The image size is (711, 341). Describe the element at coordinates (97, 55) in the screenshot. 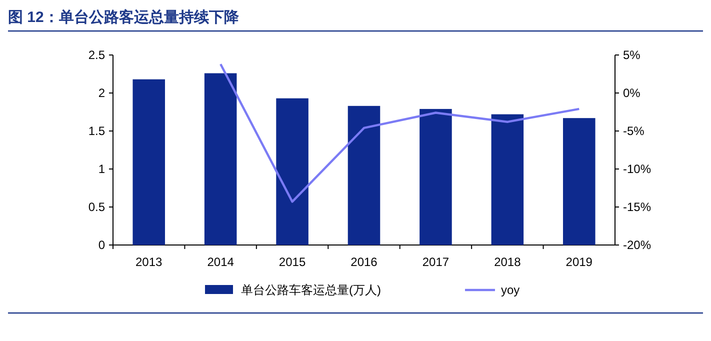

I see `y-tick-label: 2.5` at that location.